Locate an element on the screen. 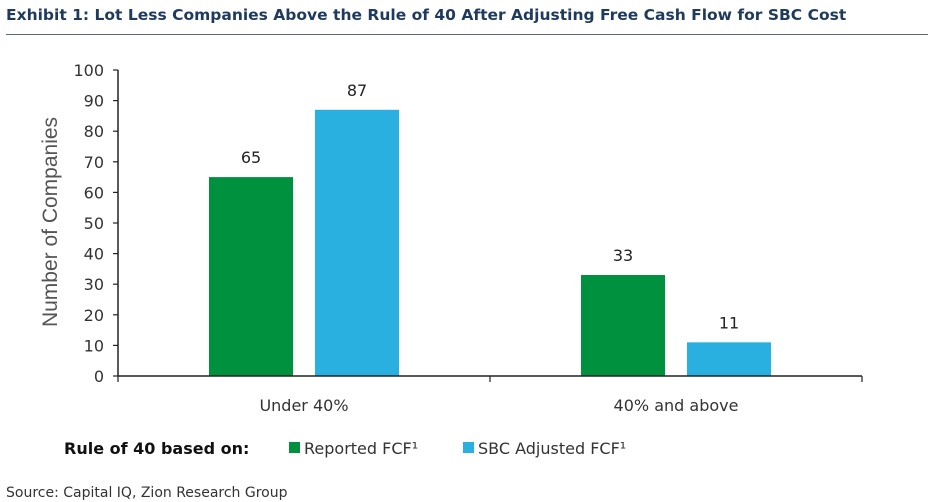  legend-label-reported: Reported FCF¹ is located at coordinates (361, 448).